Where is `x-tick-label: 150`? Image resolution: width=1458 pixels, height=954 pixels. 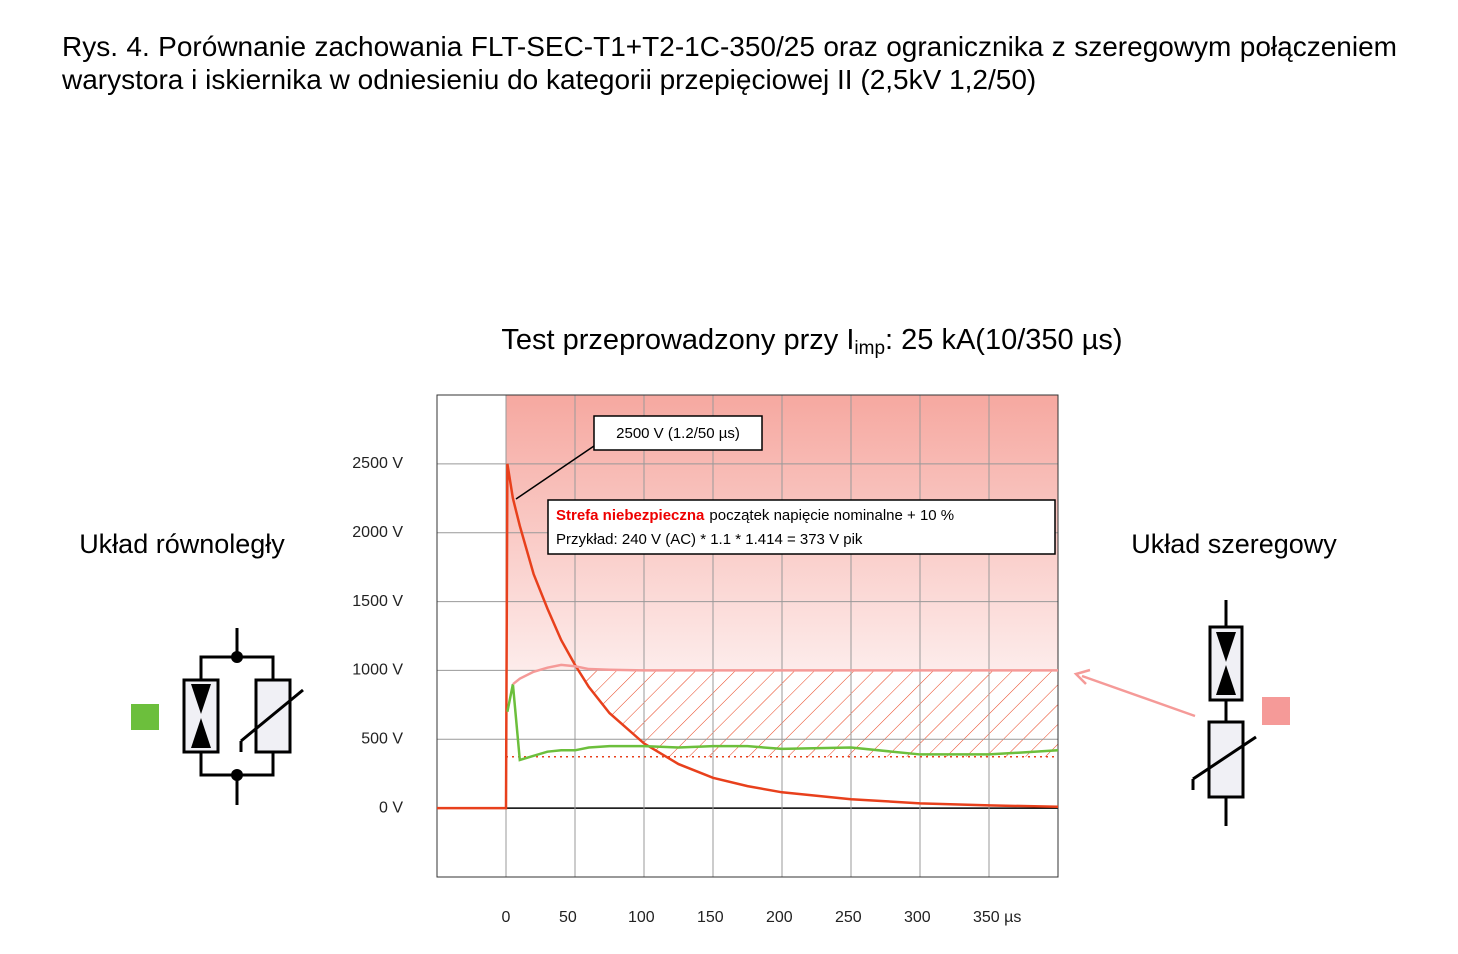 x-tick-label: 150 is located at coordinates (710, 917).